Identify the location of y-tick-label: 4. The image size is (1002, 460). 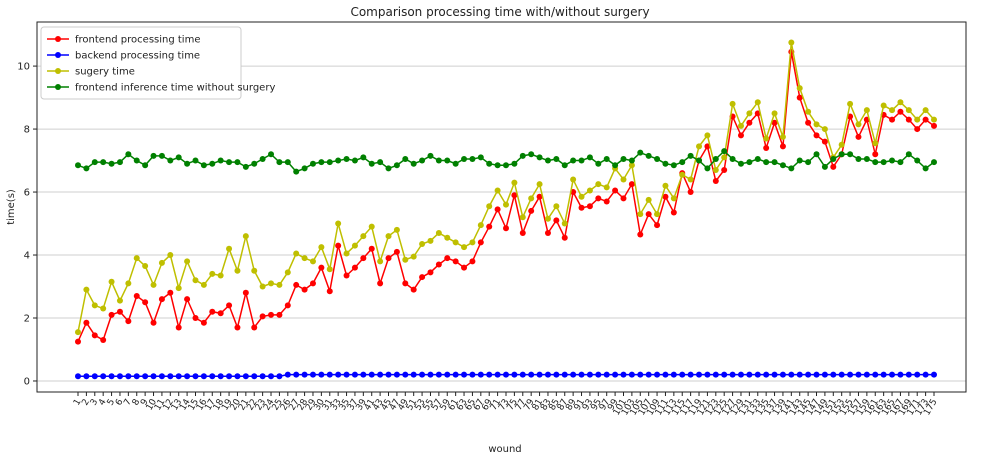
(27, 256).